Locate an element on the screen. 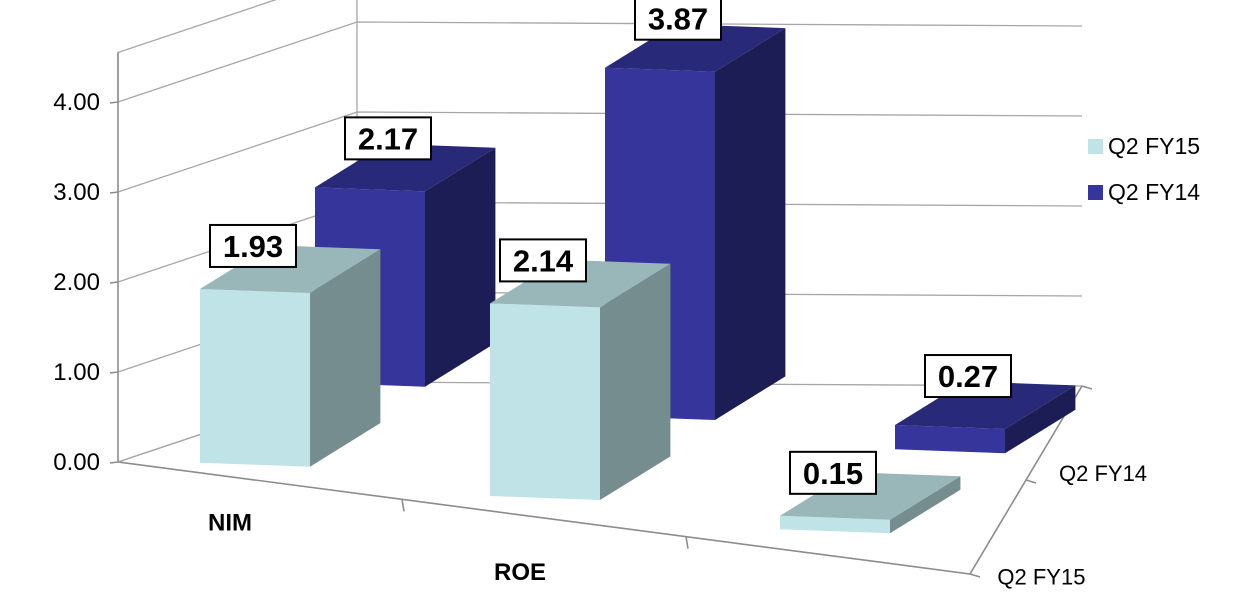 The width and height of the screenshot is (1234, 611). data-label: 0.27 is located at coordinates (968, 376).